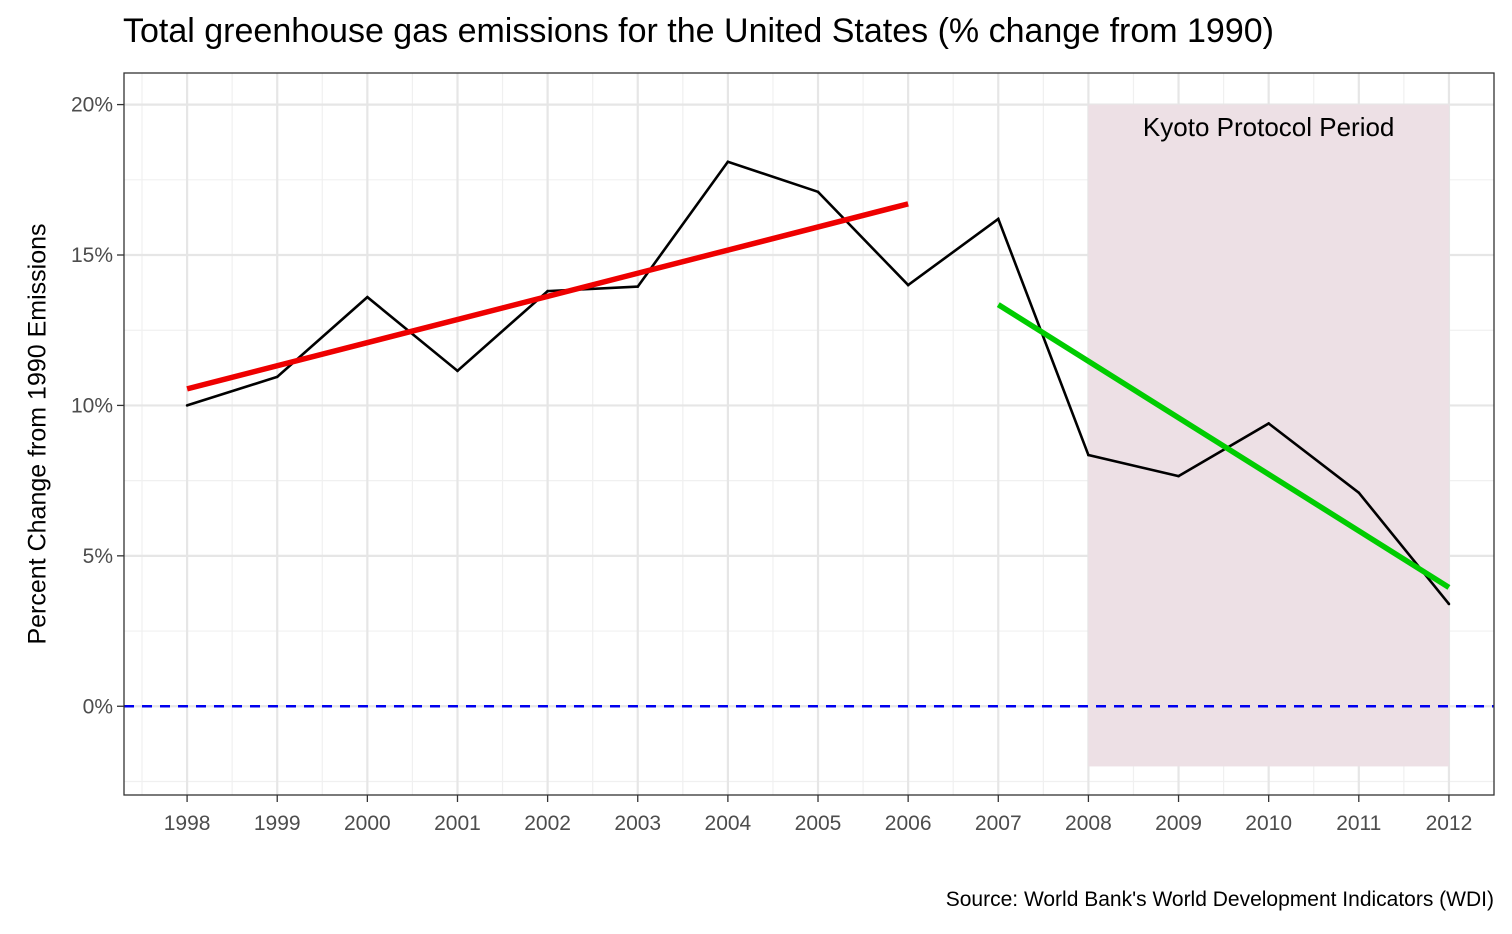 This screenshot has width=1512, height=934. What do you see at coordinates (1268, 823) in the screenshot?
I see `x-tick-label: 2010` at bounding box center [1268, 823].